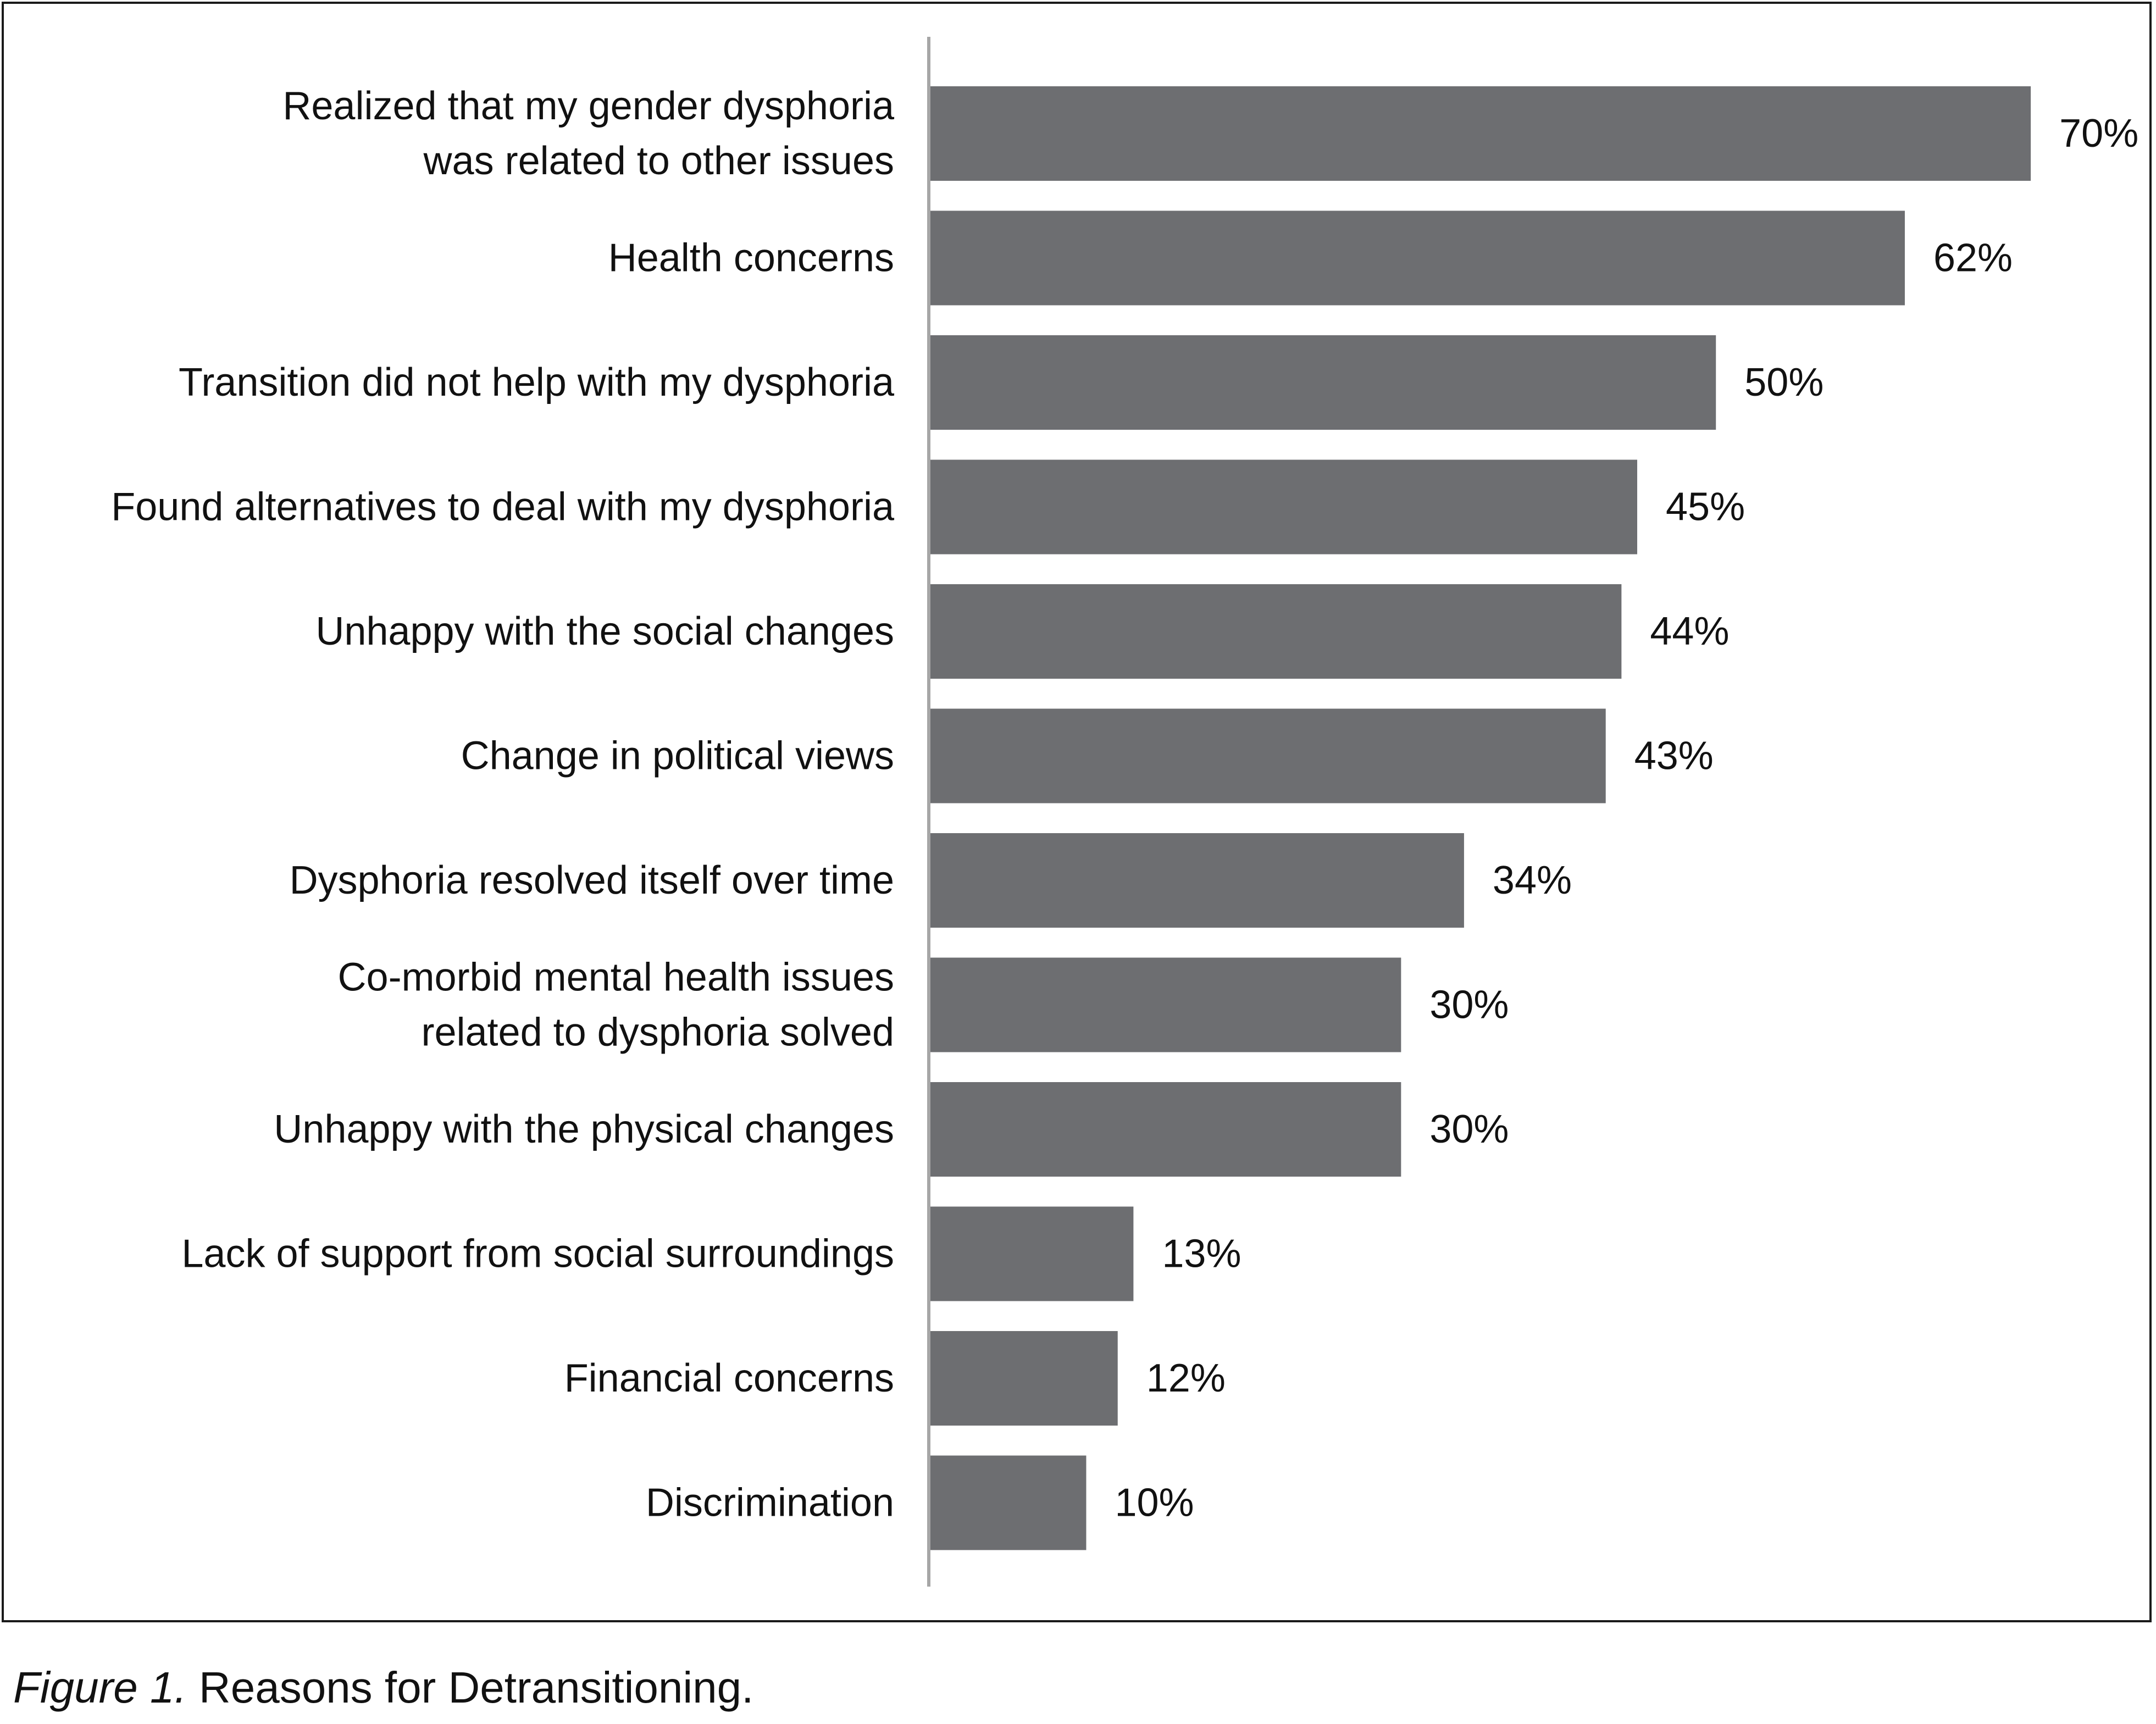 This screenshot has width=2156, height=1724. What do you see at coordinates (537, 1254) in the screenshot?
I see `category-label: Lack of support from social surroundings` at bounding box center [537, 1254].